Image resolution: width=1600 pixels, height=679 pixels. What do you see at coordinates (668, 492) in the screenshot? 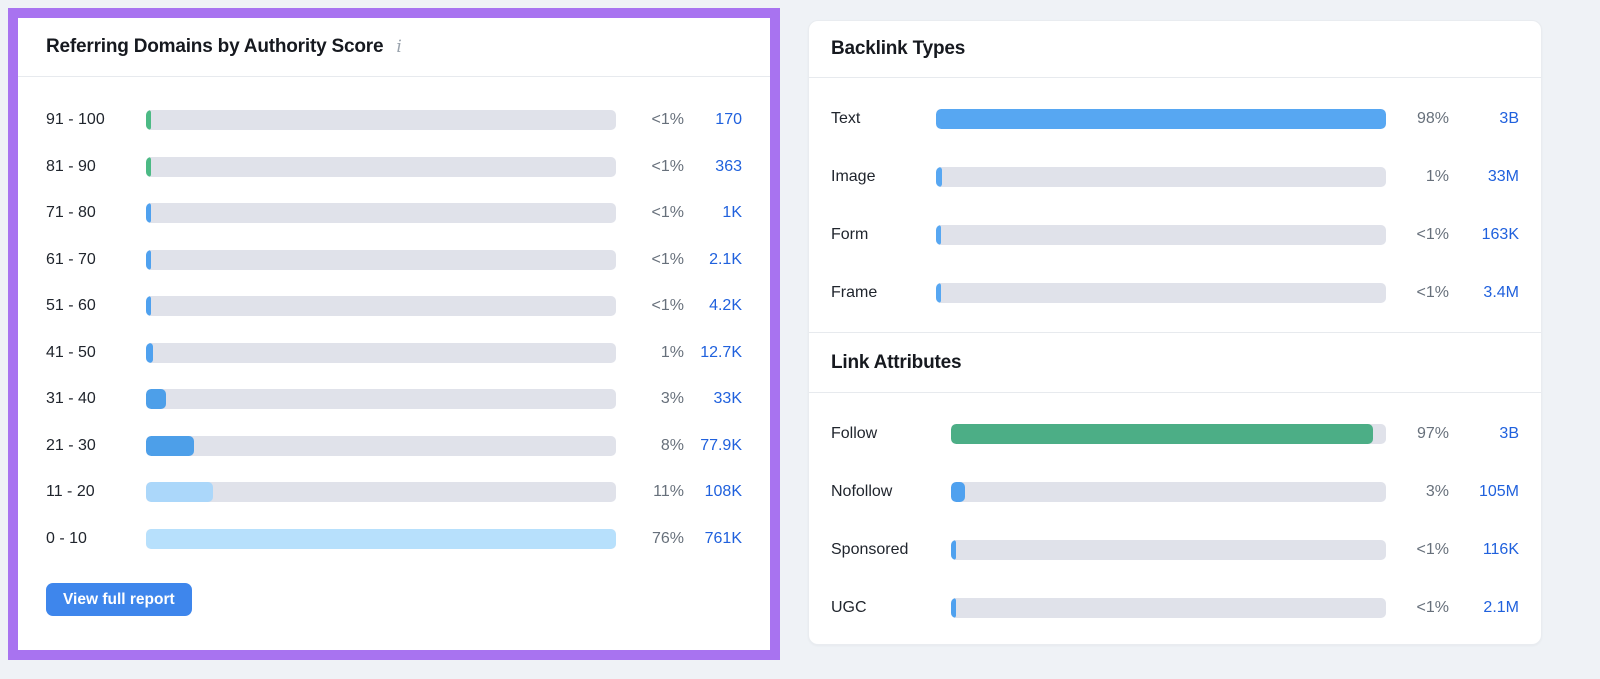
I see `row-percent: 11%` at bounding box center [668, 492].